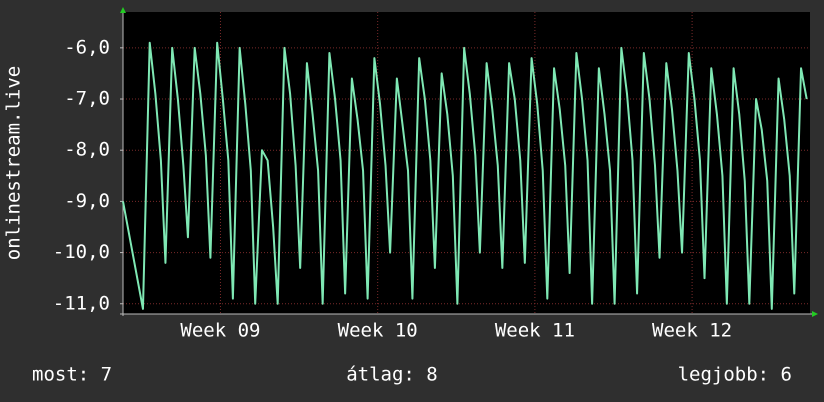  Describe the element at coordinates (14, 163) in the screenshot. I see `y-axis-label: onlinestream.live` at that location.